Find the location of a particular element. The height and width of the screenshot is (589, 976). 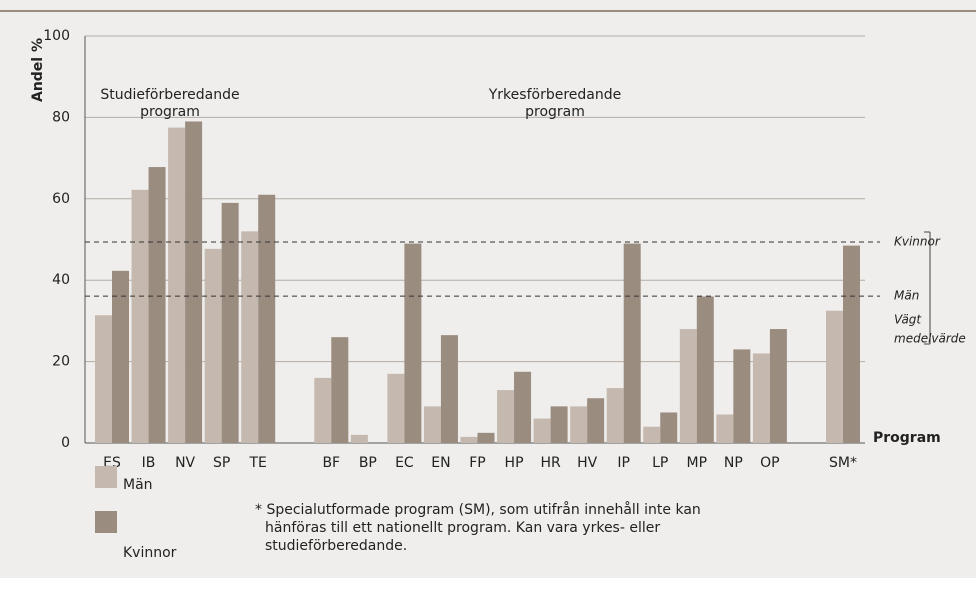

annotation: Yrkesförberedande is located at coordinates (554, 95).